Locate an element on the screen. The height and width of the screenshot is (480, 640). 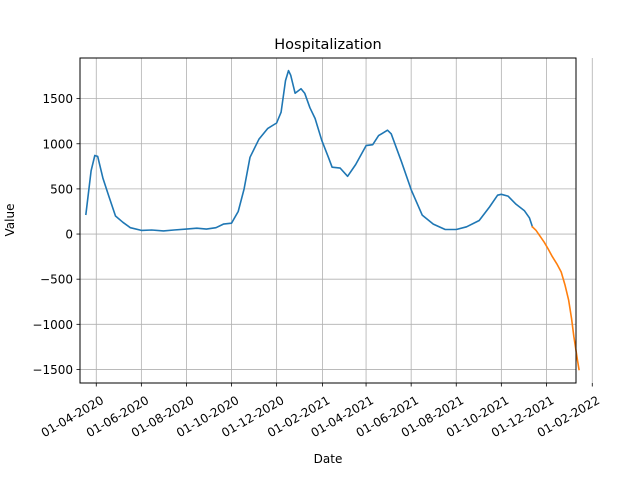
y-tick-label: −500 is located at coordinates (56, 280).